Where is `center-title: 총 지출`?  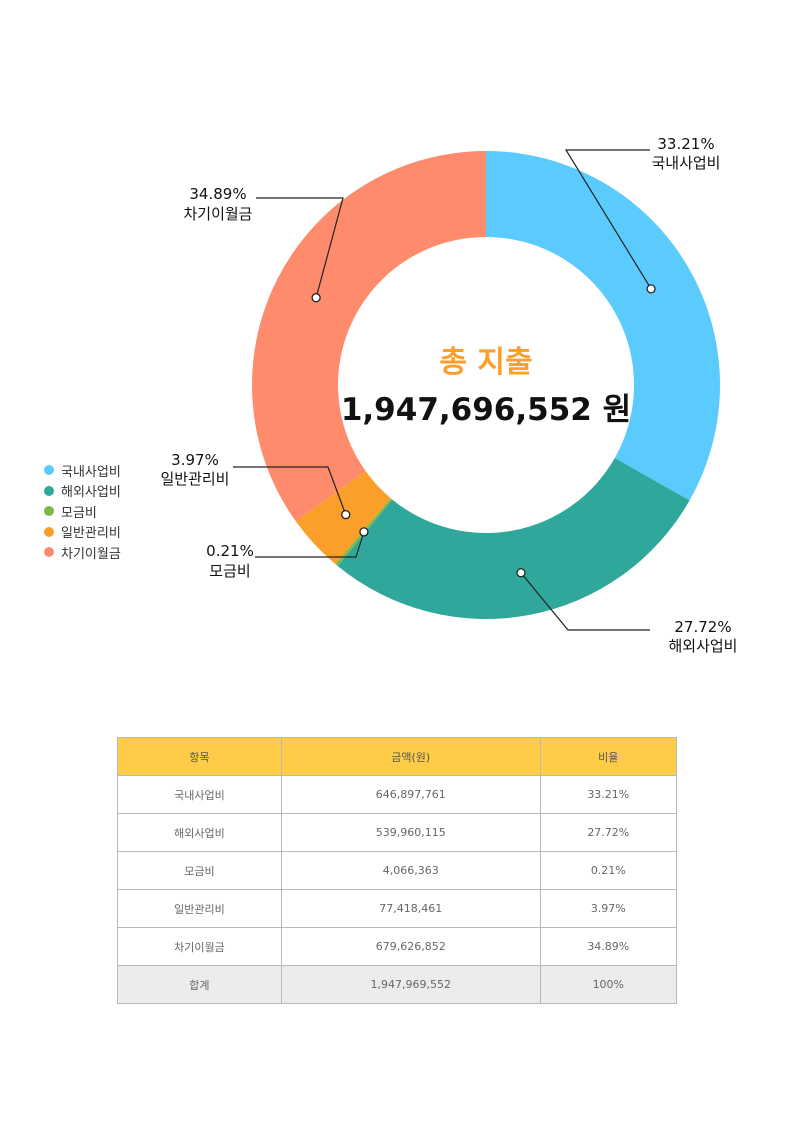
center-title: 총 지출 is located at coordinates (485, 362).